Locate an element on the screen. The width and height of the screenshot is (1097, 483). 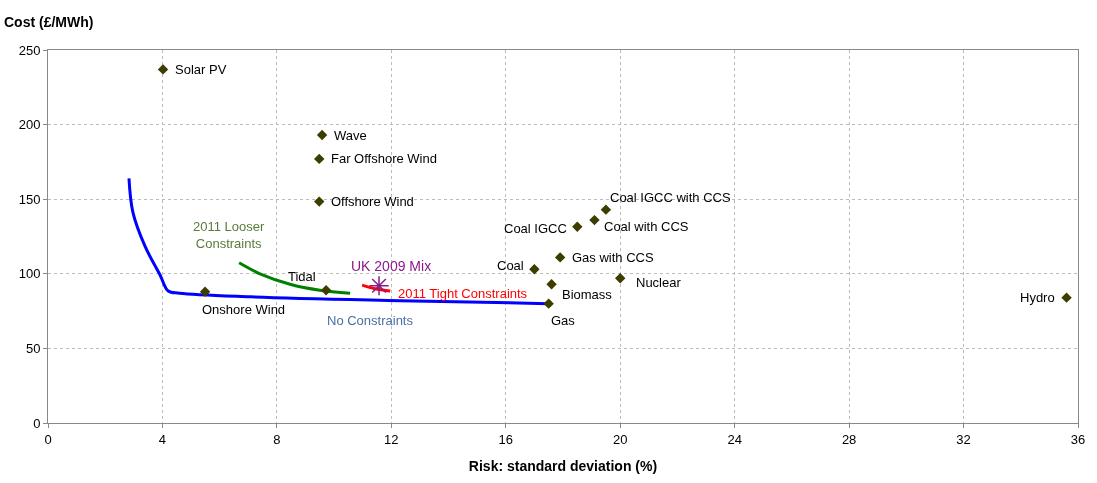
x-tick-label: 20 is located at coordinates (620, 439).